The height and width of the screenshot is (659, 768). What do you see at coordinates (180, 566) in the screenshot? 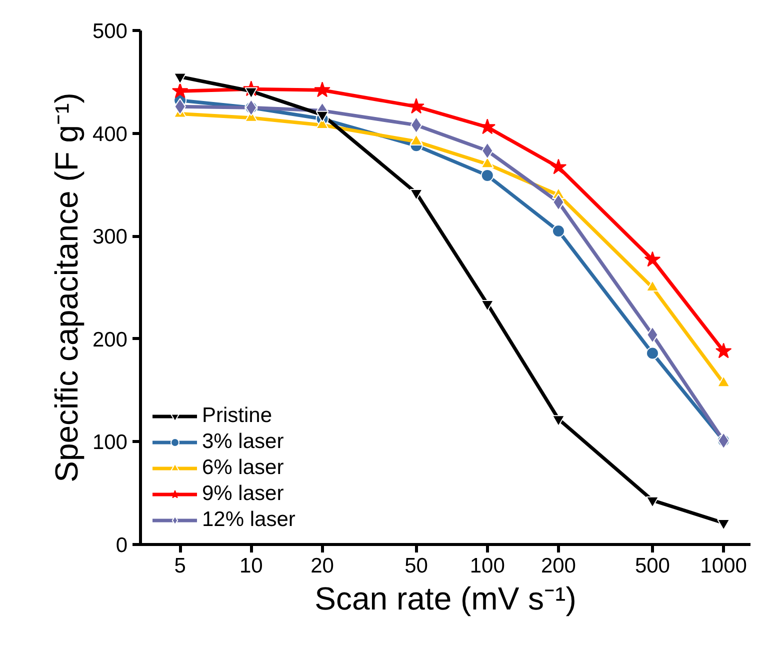
I see `x-tick-label: 5` at bounding box center [180, 566].